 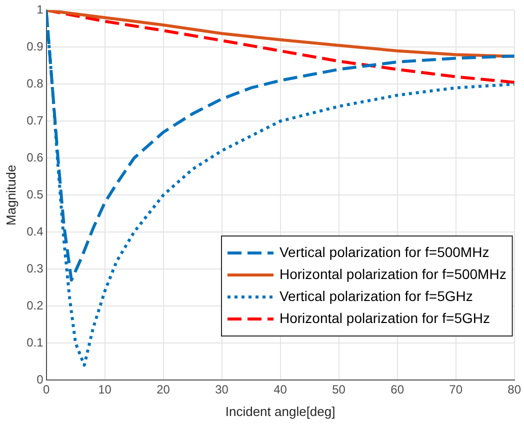 I want to click on y-tick-label: 0.9, so click(x=35, y=46).